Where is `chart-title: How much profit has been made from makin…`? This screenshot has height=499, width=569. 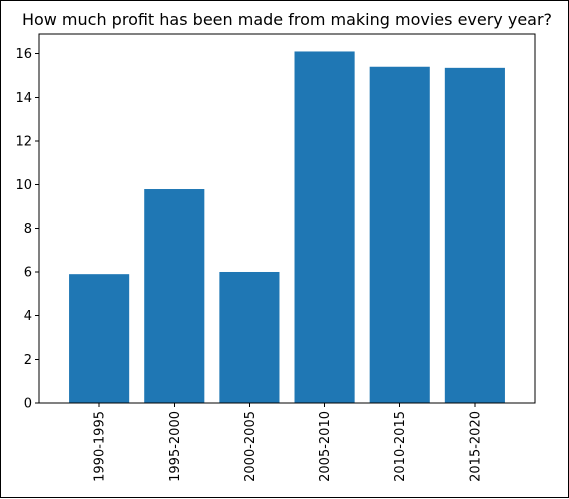 chart-title: How much profit has been made from makin… is located at coordinates (287, 19).